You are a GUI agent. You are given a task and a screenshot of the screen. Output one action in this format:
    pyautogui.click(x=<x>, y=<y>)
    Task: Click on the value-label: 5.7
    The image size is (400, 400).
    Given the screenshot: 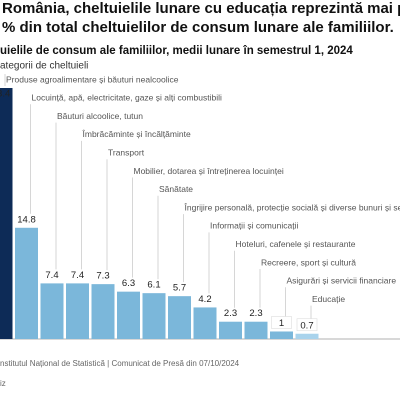 What is the action you would take?
    pyautogui.click(x=179, y=288)
    